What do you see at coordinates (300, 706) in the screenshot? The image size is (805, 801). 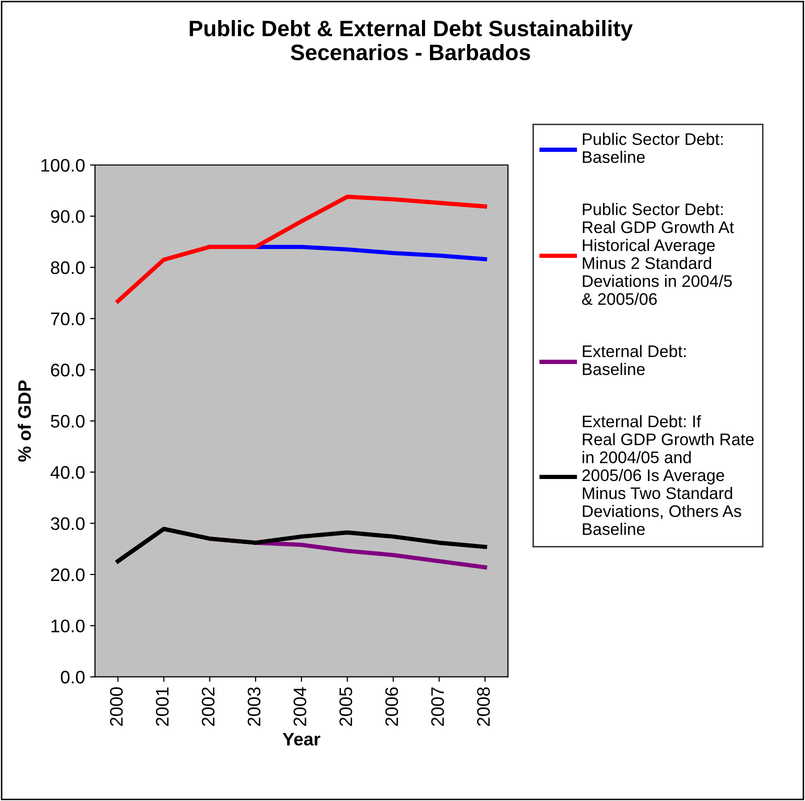 I see `x-tick-label: 2004` at bounding box center [300, 706].